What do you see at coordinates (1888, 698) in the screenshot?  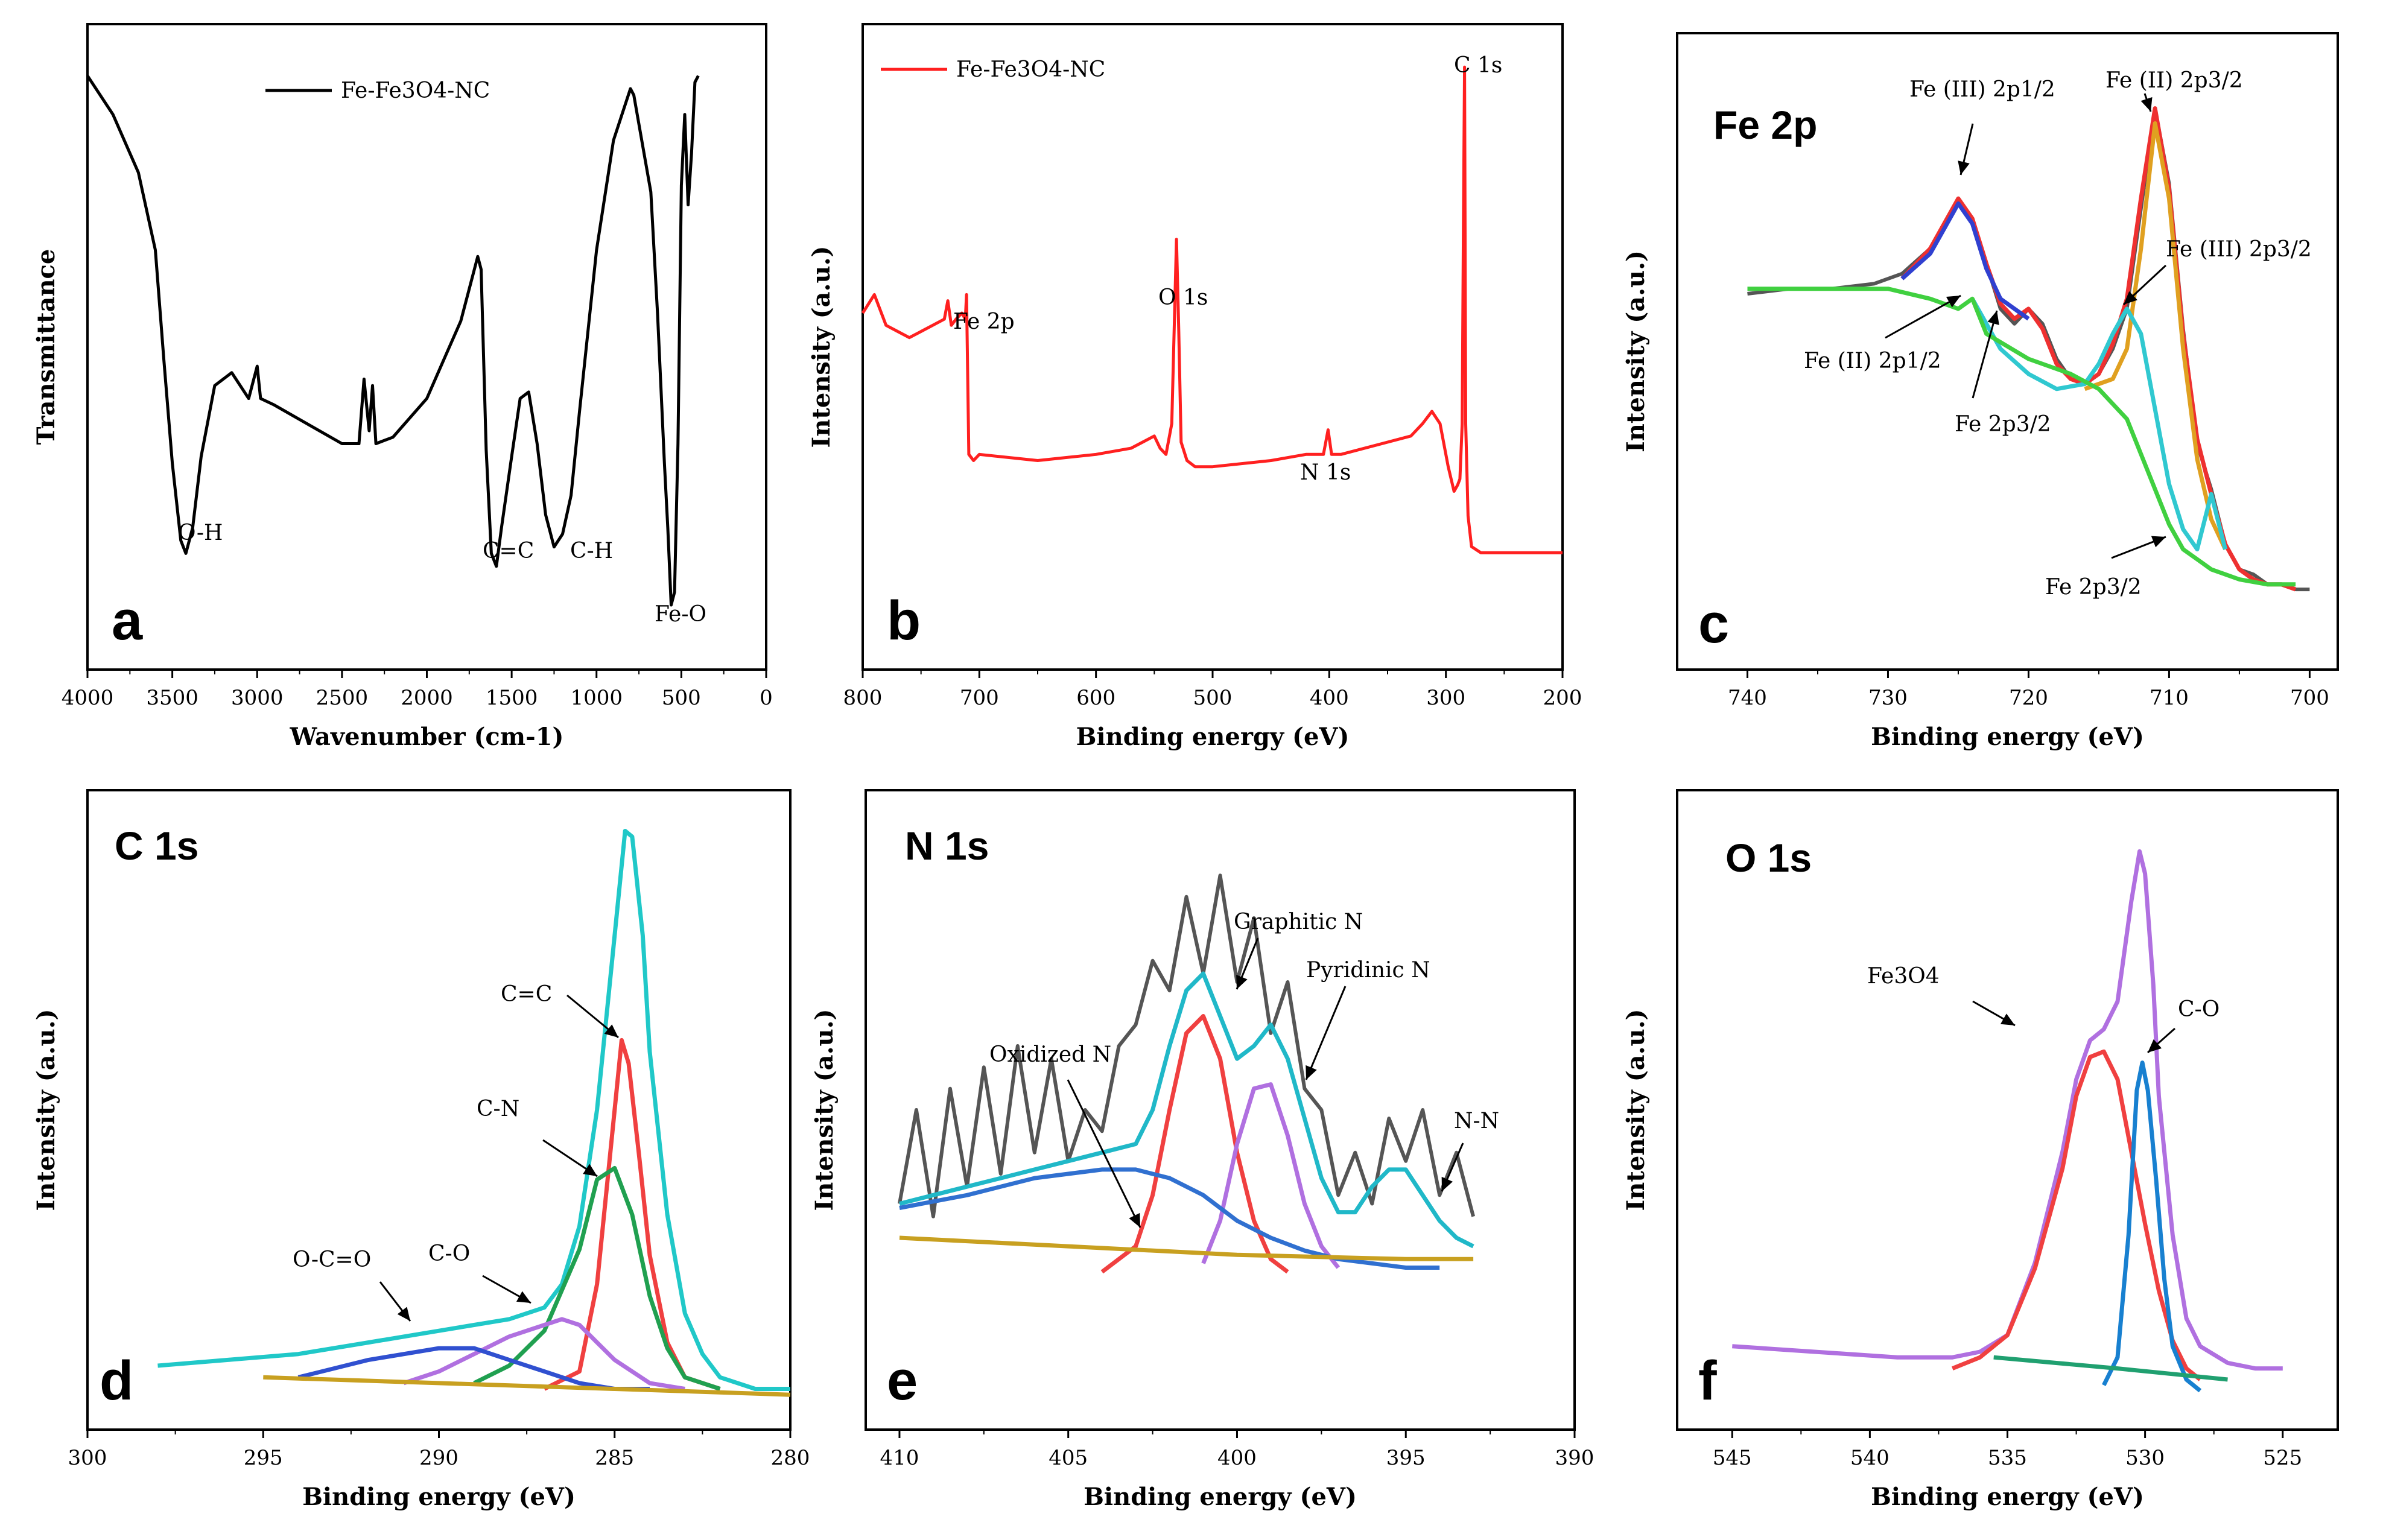 I see `x-tick-label: 730` at bounding box center [1888, 698].